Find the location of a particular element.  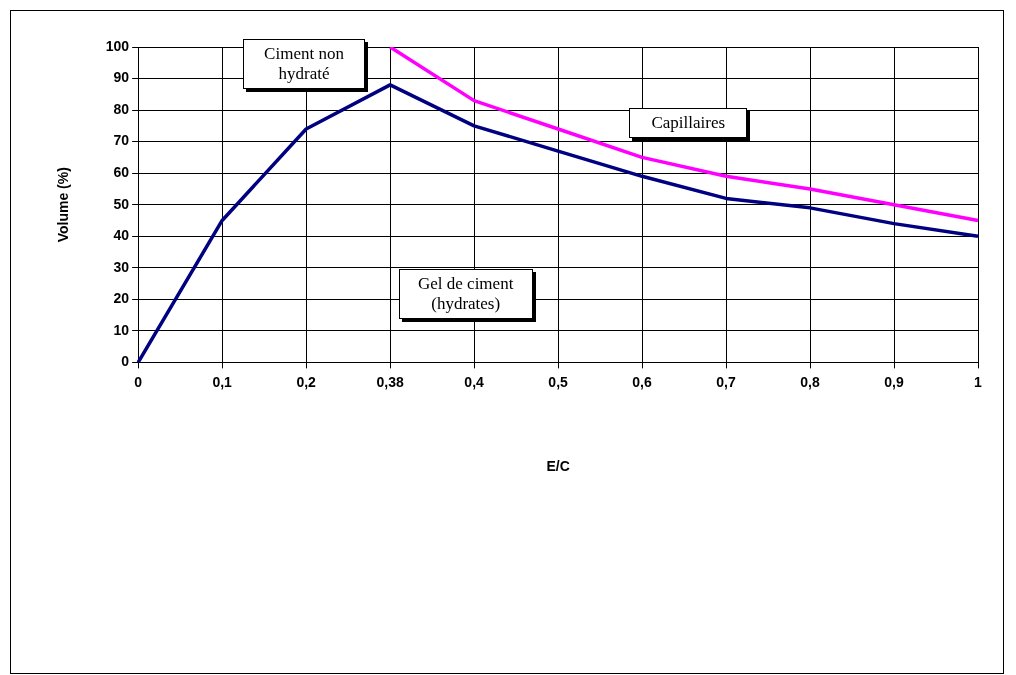

x-axis-title: E/C is located at coordinates (558, 466).